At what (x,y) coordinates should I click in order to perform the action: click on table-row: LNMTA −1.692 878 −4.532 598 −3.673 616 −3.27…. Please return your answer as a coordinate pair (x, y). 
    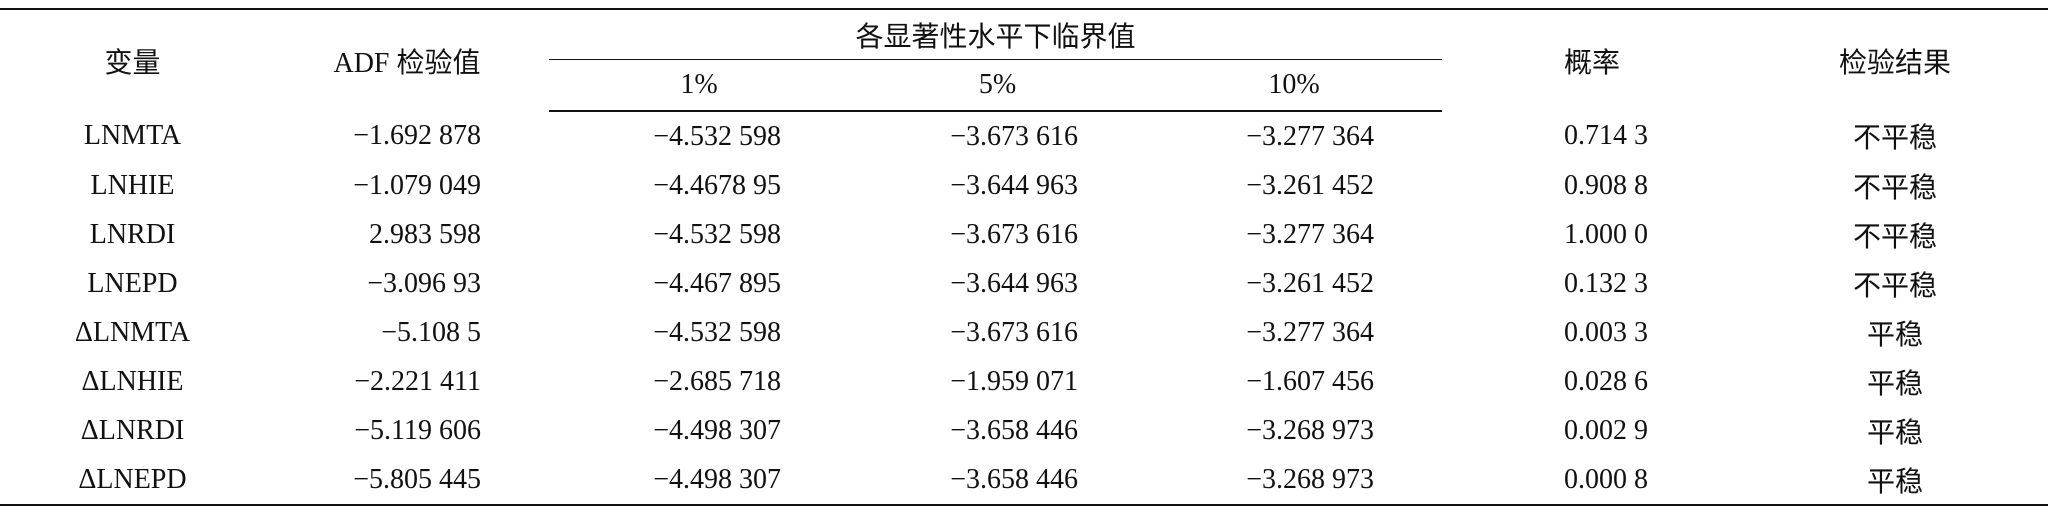
    Looking at the image, I should click on (1024, 136).